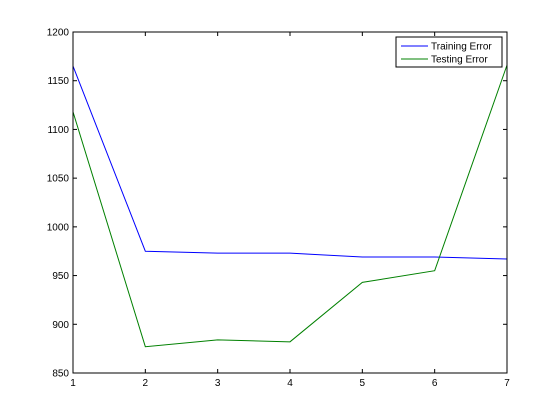  What do you see at coordinates (58, 227) in the screenshot?
I see `y-tick-label: 1000` at bounding box center [58, 227].